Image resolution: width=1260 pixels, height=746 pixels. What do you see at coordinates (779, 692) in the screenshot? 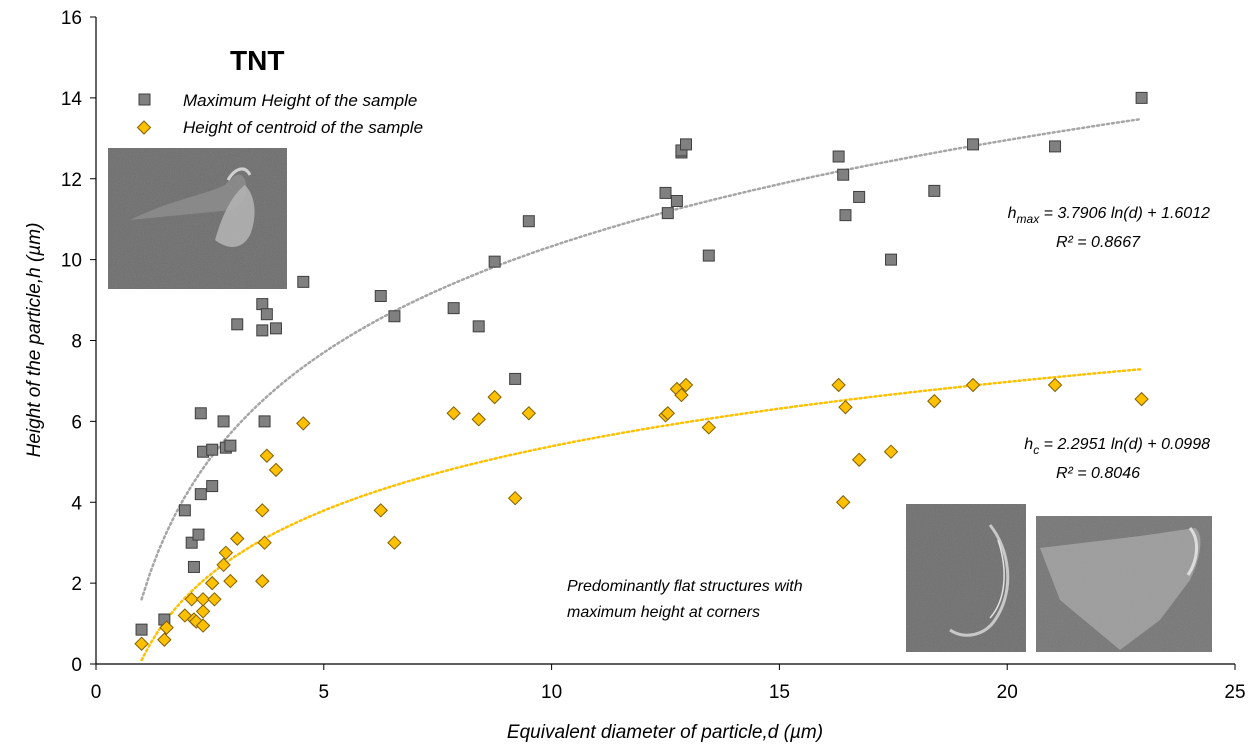
I see `x-tick-label: 15` at bounding box center [779, 692].